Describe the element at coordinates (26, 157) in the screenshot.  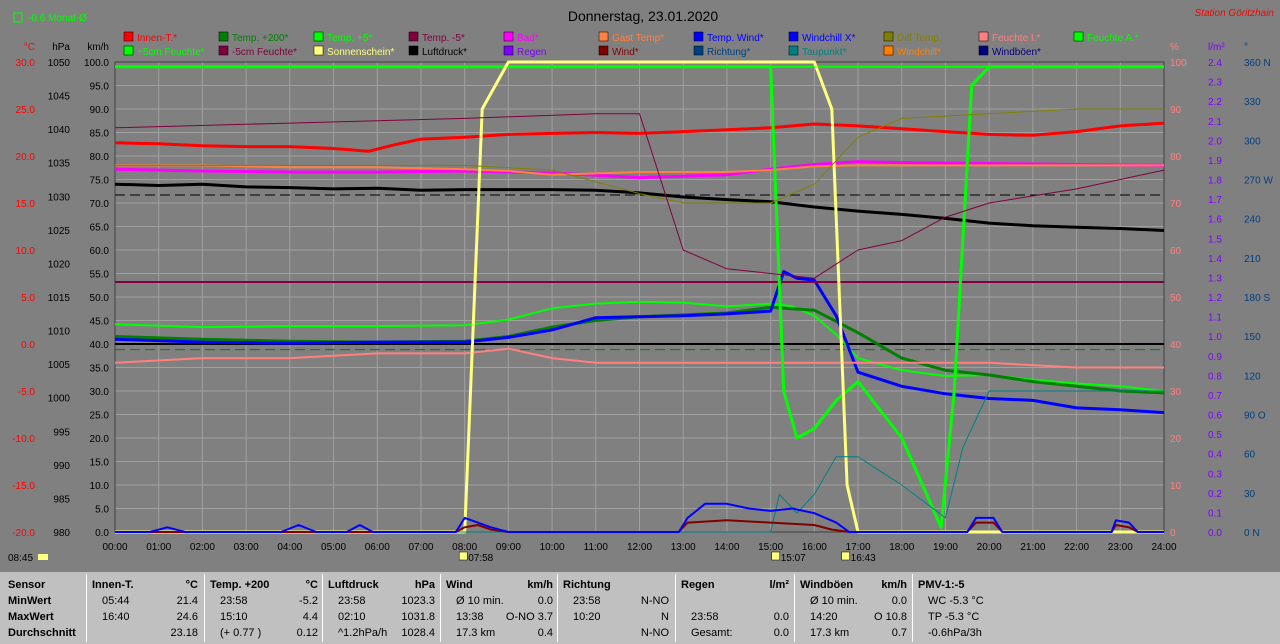
I see `axis-tick-temp: 20.0` at that location.